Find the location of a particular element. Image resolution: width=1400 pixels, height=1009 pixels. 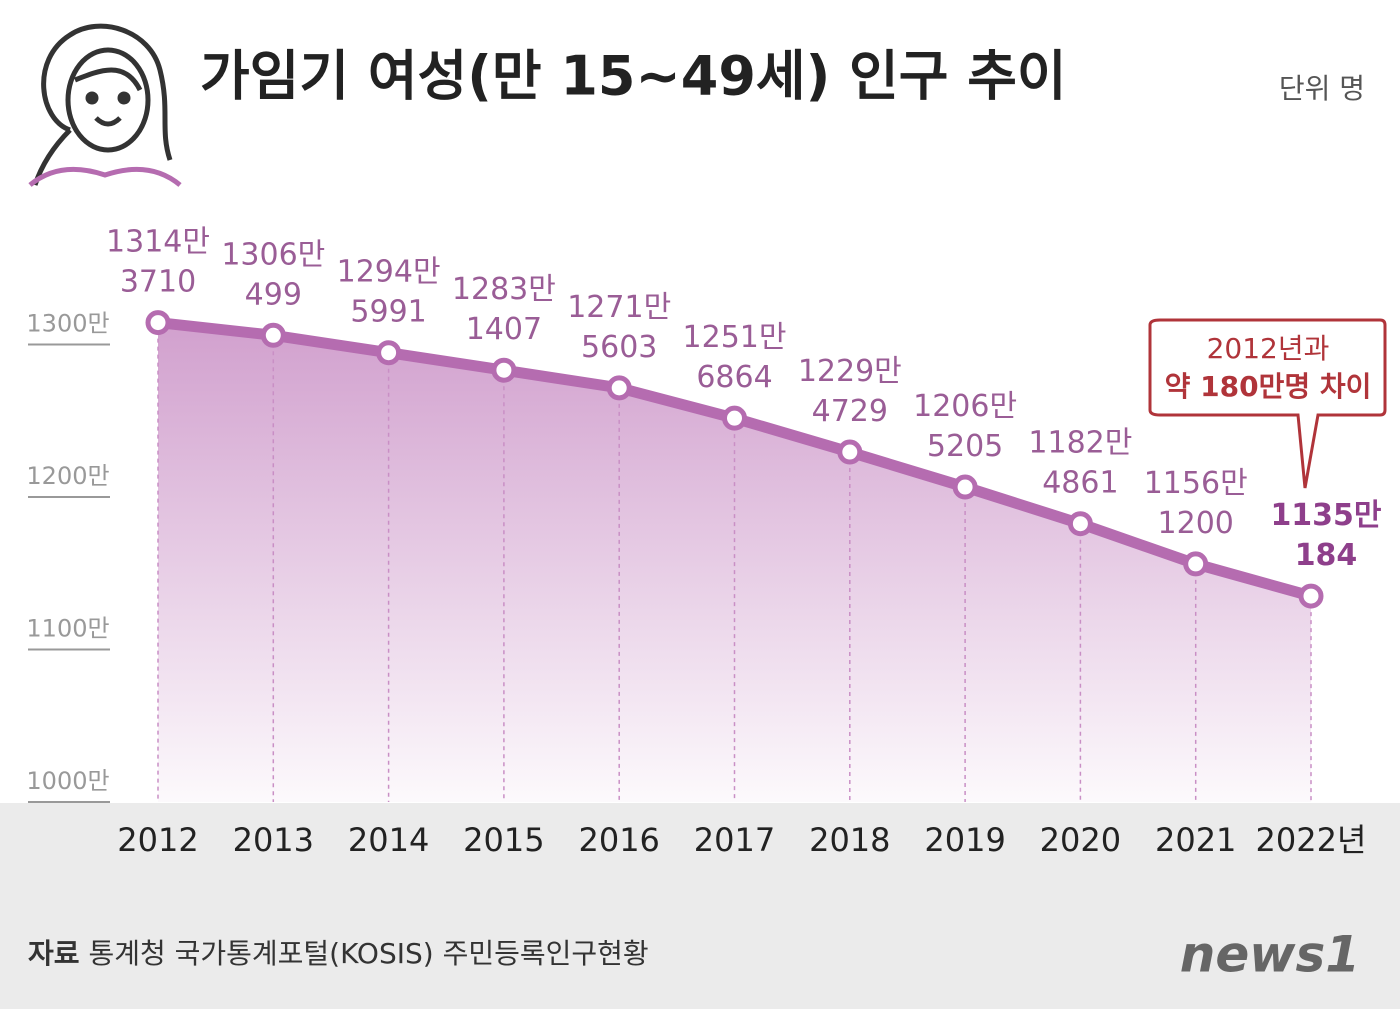

source: 자료 통계청 국가통계포털(KOSIS) 주민등록인구현황 is located at coordinates (338, 953).